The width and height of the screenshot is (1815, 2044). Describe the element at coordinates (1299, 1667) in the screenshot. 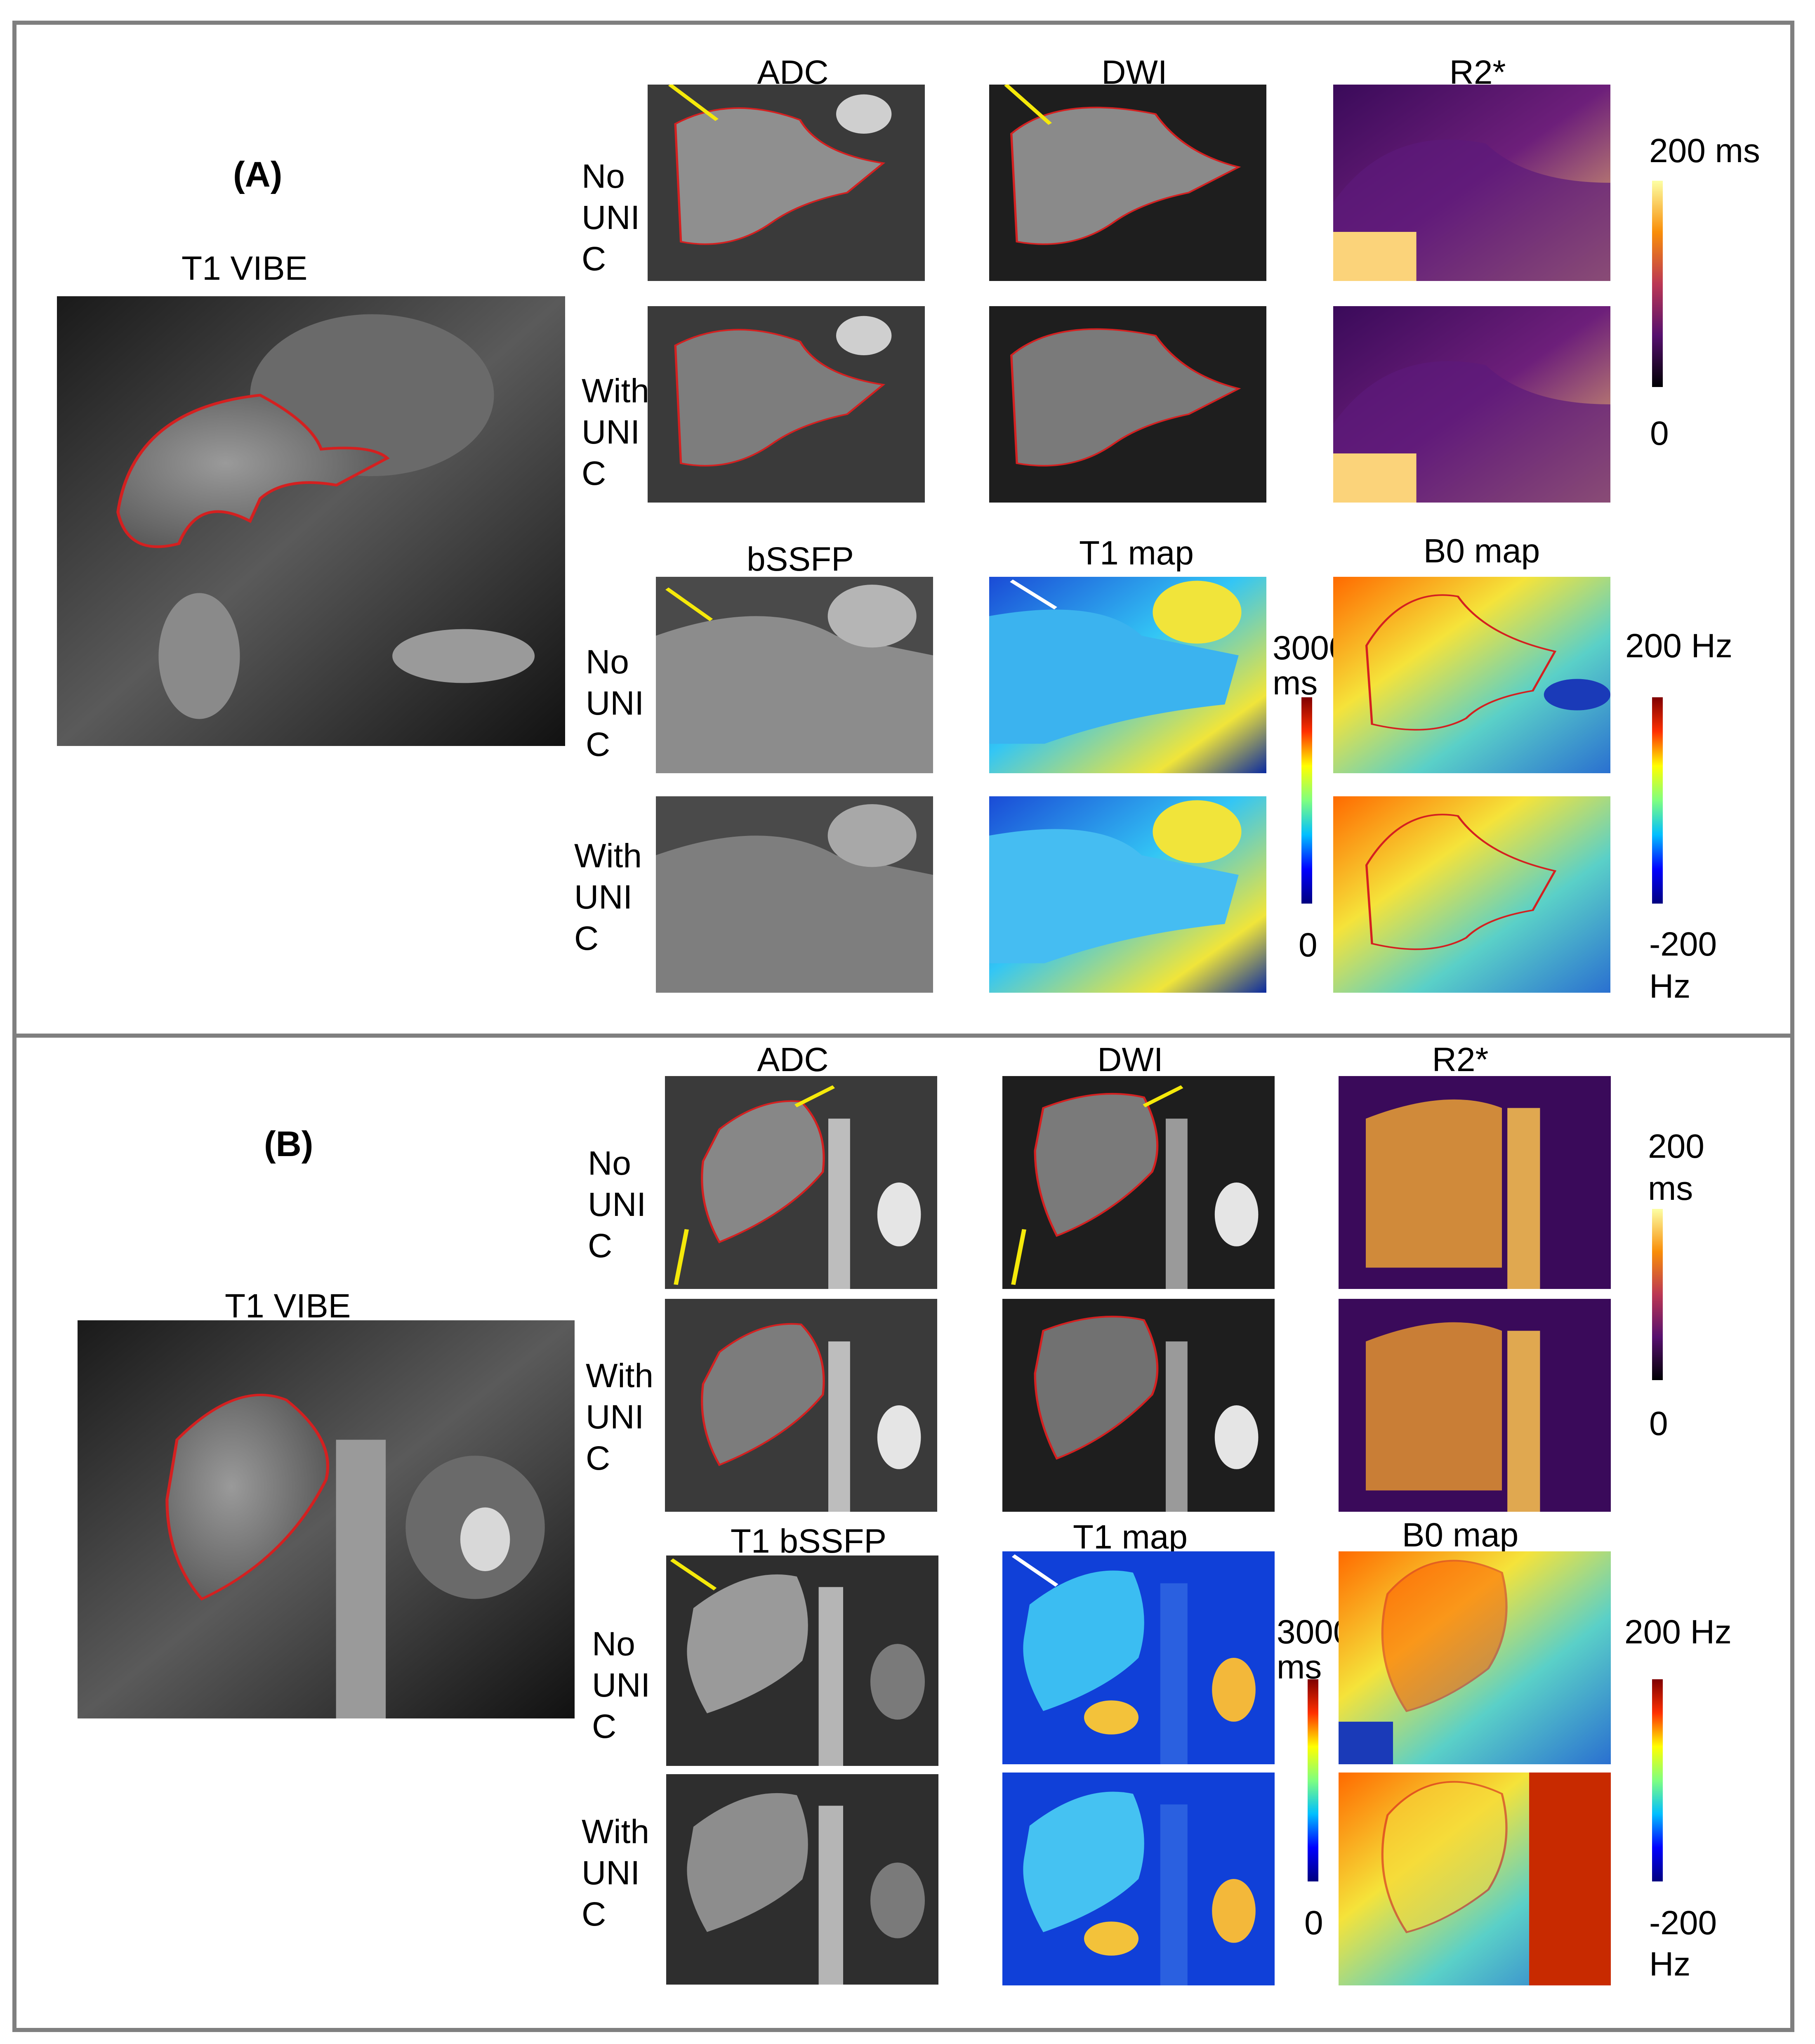

I see `panel-b-t1-max-label-2: ms` at that location.